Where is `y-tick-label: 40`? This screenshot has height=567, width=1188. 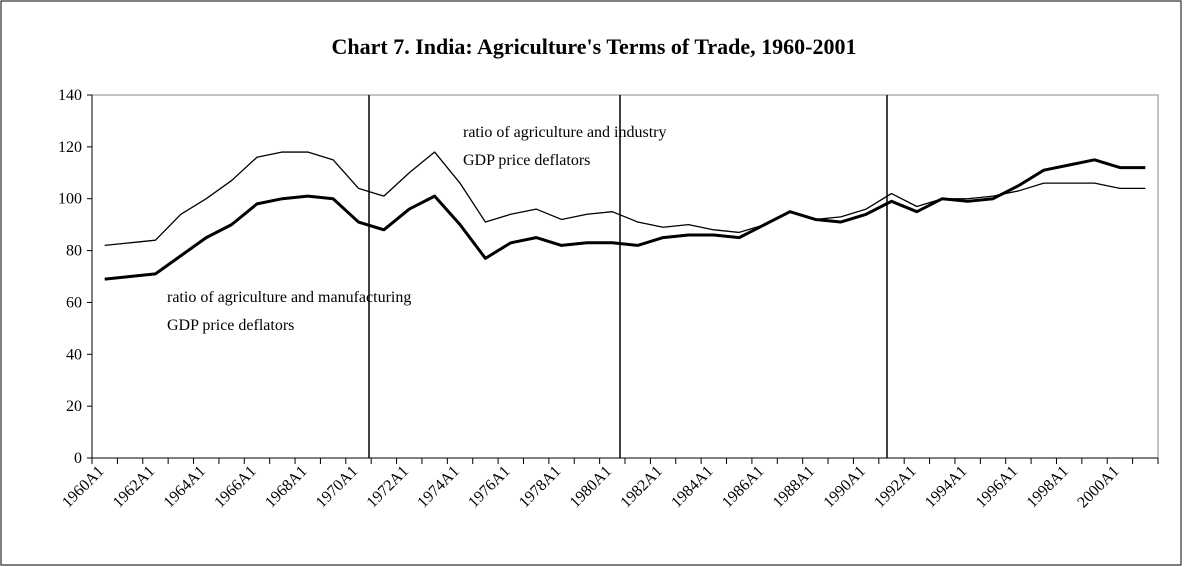 y-tick-label: 40 is located at coordinates (74, 354).